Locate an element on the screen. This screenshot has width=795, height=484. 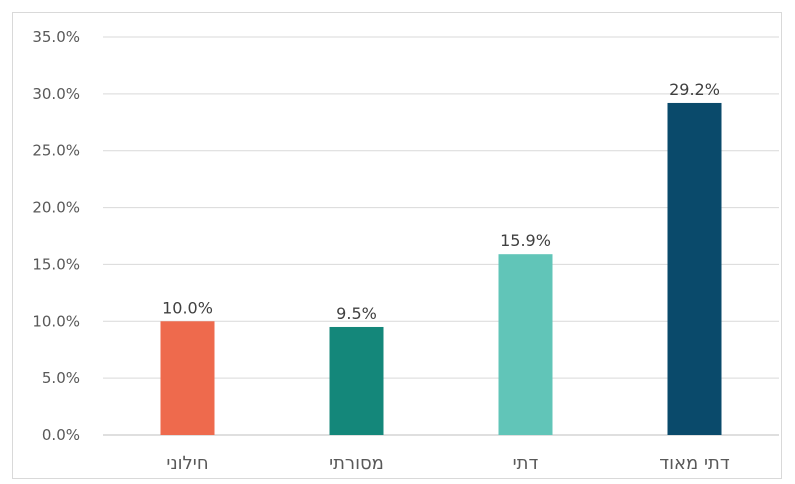
data-label: 10.0% is located at coordinates (187, 307).